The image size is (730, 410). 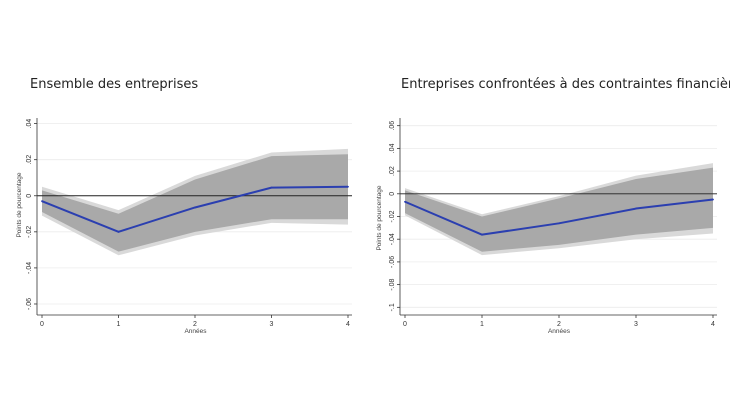 What do you see at coordinates (114, 84) in the screenshot?
I see `chart-title: Ensemble des entreprises` at bounding box center [114, 84].